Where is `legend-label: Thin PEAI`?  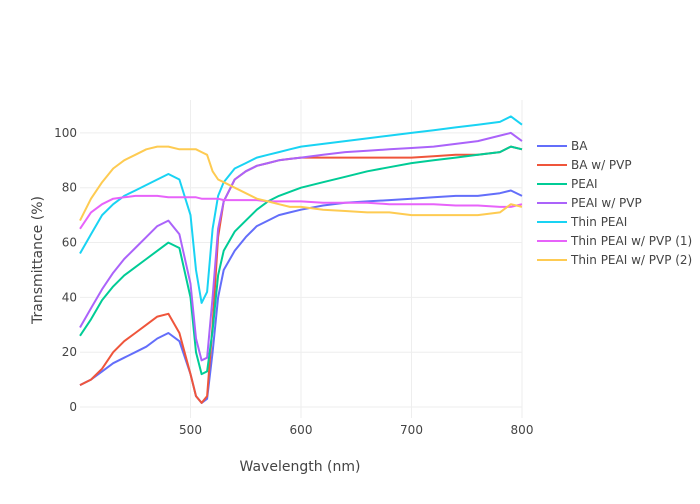 legend-label: Thin PEAI is located at coordinates (598, 222).